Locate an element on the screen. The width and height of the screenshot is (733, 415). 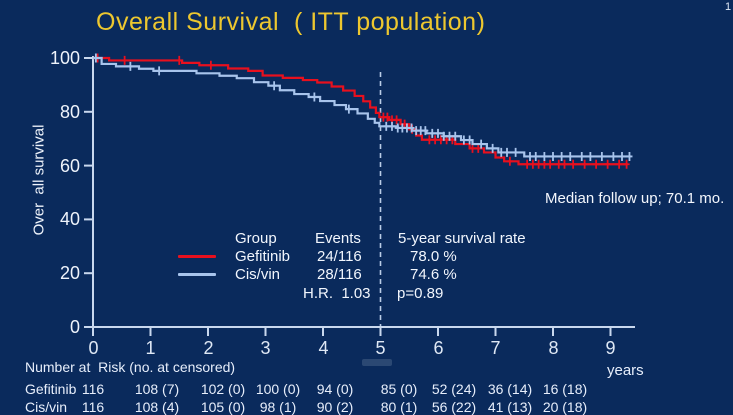
risk-row-label-cisvin: Cis/vin is located at coordinates (46, 407).